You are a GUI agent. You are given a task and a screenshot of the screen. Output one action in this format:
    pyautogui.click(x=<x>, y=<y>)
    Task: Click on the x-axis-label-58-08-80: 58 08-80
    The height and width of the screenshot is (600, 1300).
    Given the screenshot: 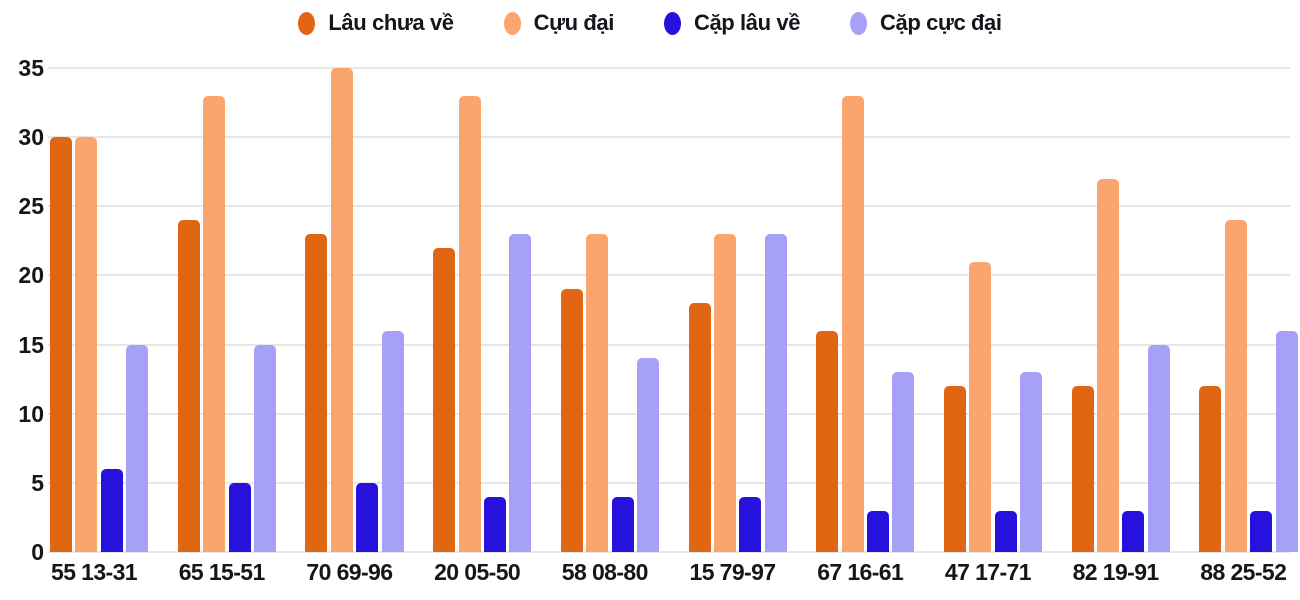 What is the action you would take?
    pyautogui.click(x=605, y=572)
    